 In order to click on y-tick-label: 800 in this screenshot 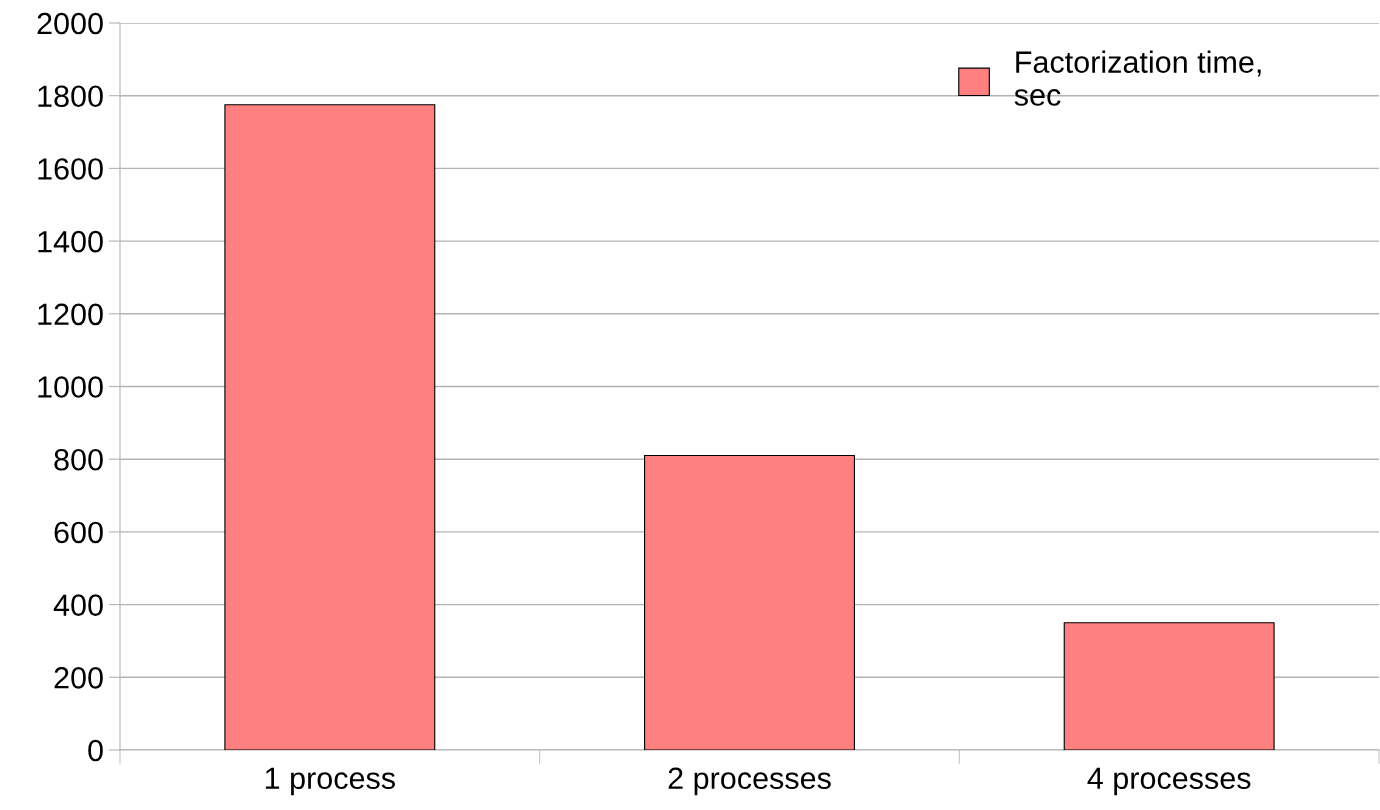, I will do `click(78, 459)`.